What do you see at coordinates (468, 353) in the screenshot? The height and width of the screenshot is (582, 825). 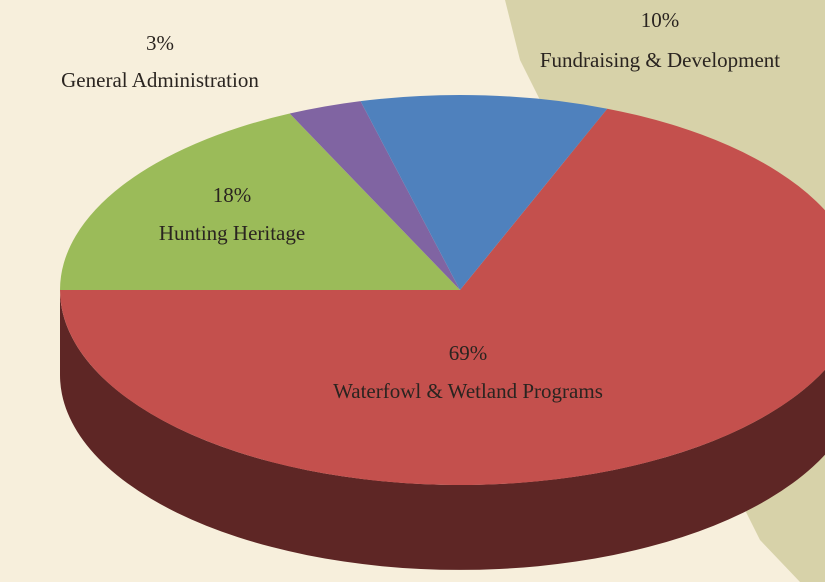 I see `slice-value-label: 69%` at bounding box center [468, 353].